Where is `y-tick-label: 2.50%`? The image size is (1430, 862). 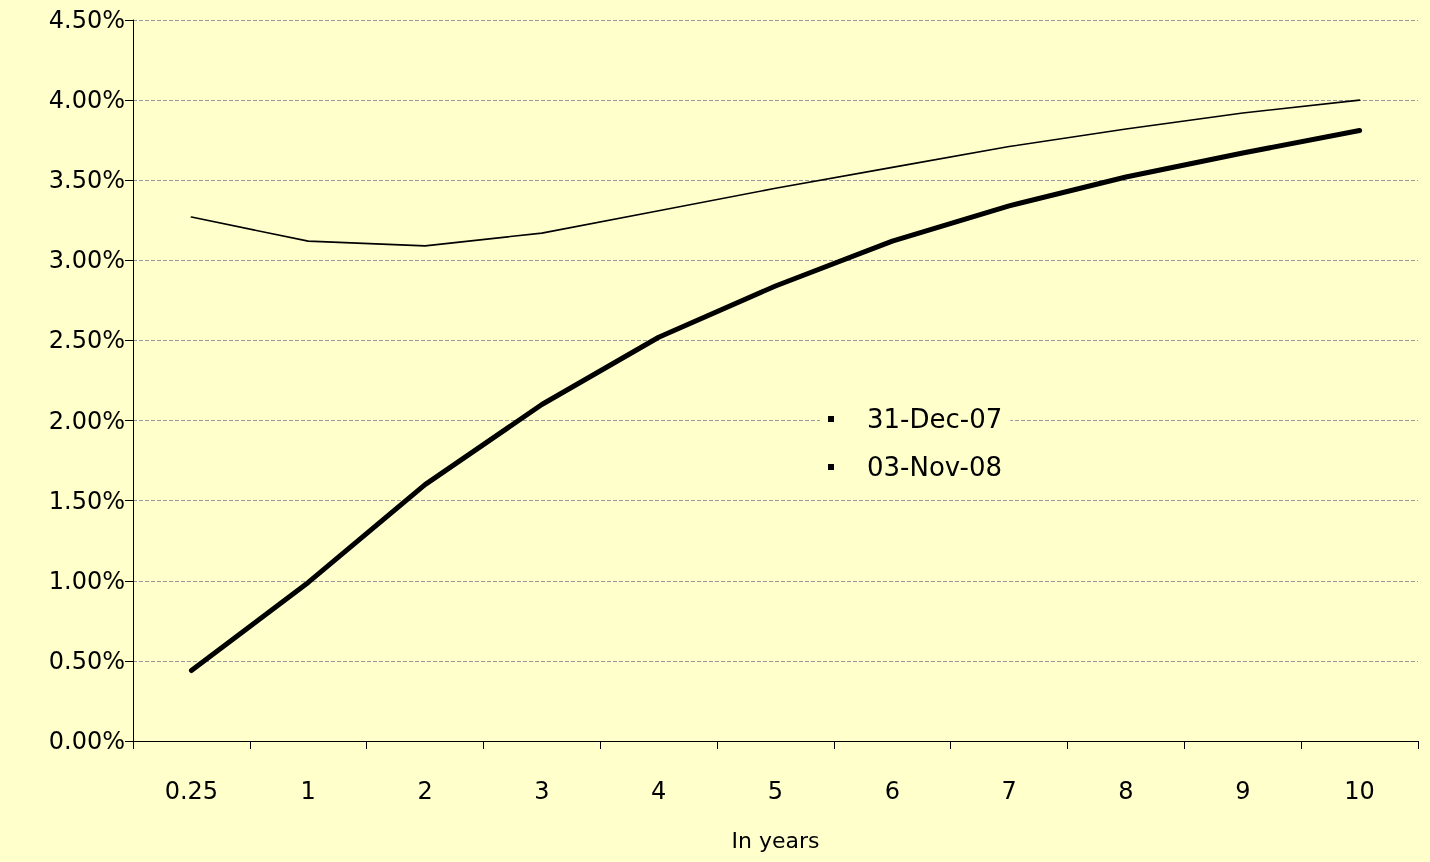 y-tick-label: 2.50% is located at coordinates (86, 340).